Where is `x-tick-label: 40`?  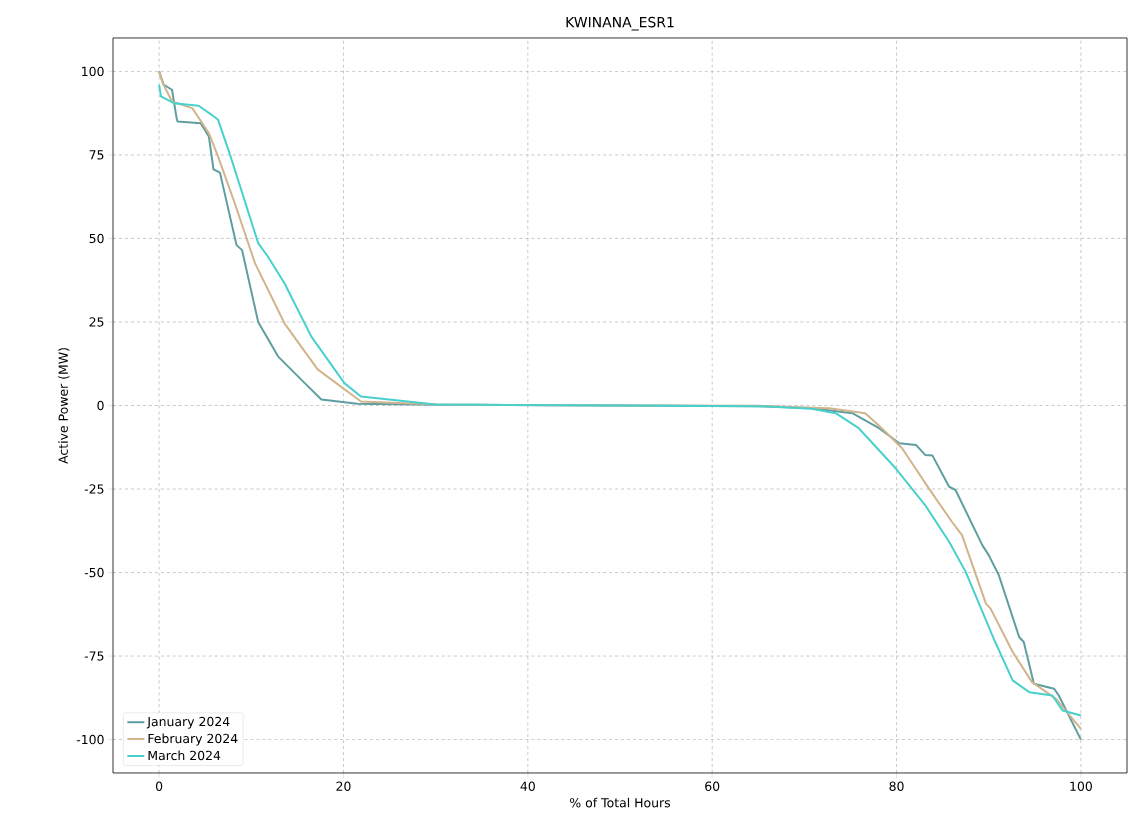
x-tick-label: 40 is located at coordinates (527, 786).